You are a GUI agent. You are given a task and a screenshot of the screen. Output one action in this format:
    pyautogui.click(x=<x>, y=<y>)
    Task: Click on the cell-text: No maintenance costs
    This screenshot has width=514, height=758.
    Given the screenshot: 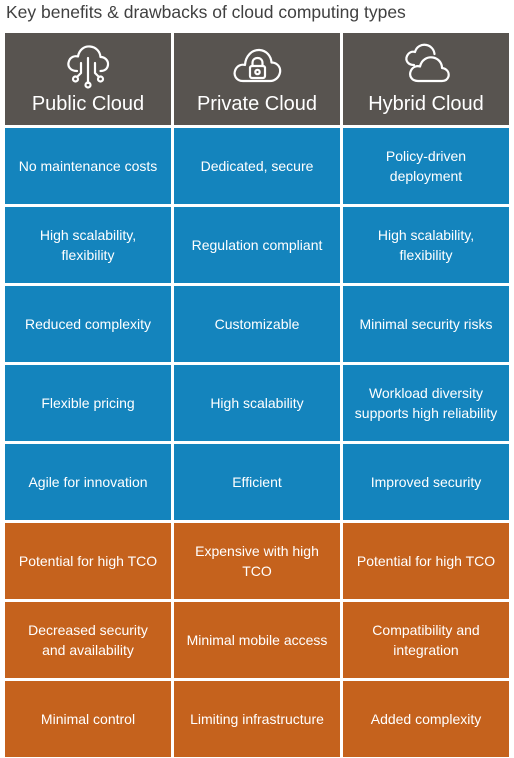 What is the action you would take?
    pyautogui.click(x=88, y=166)
    